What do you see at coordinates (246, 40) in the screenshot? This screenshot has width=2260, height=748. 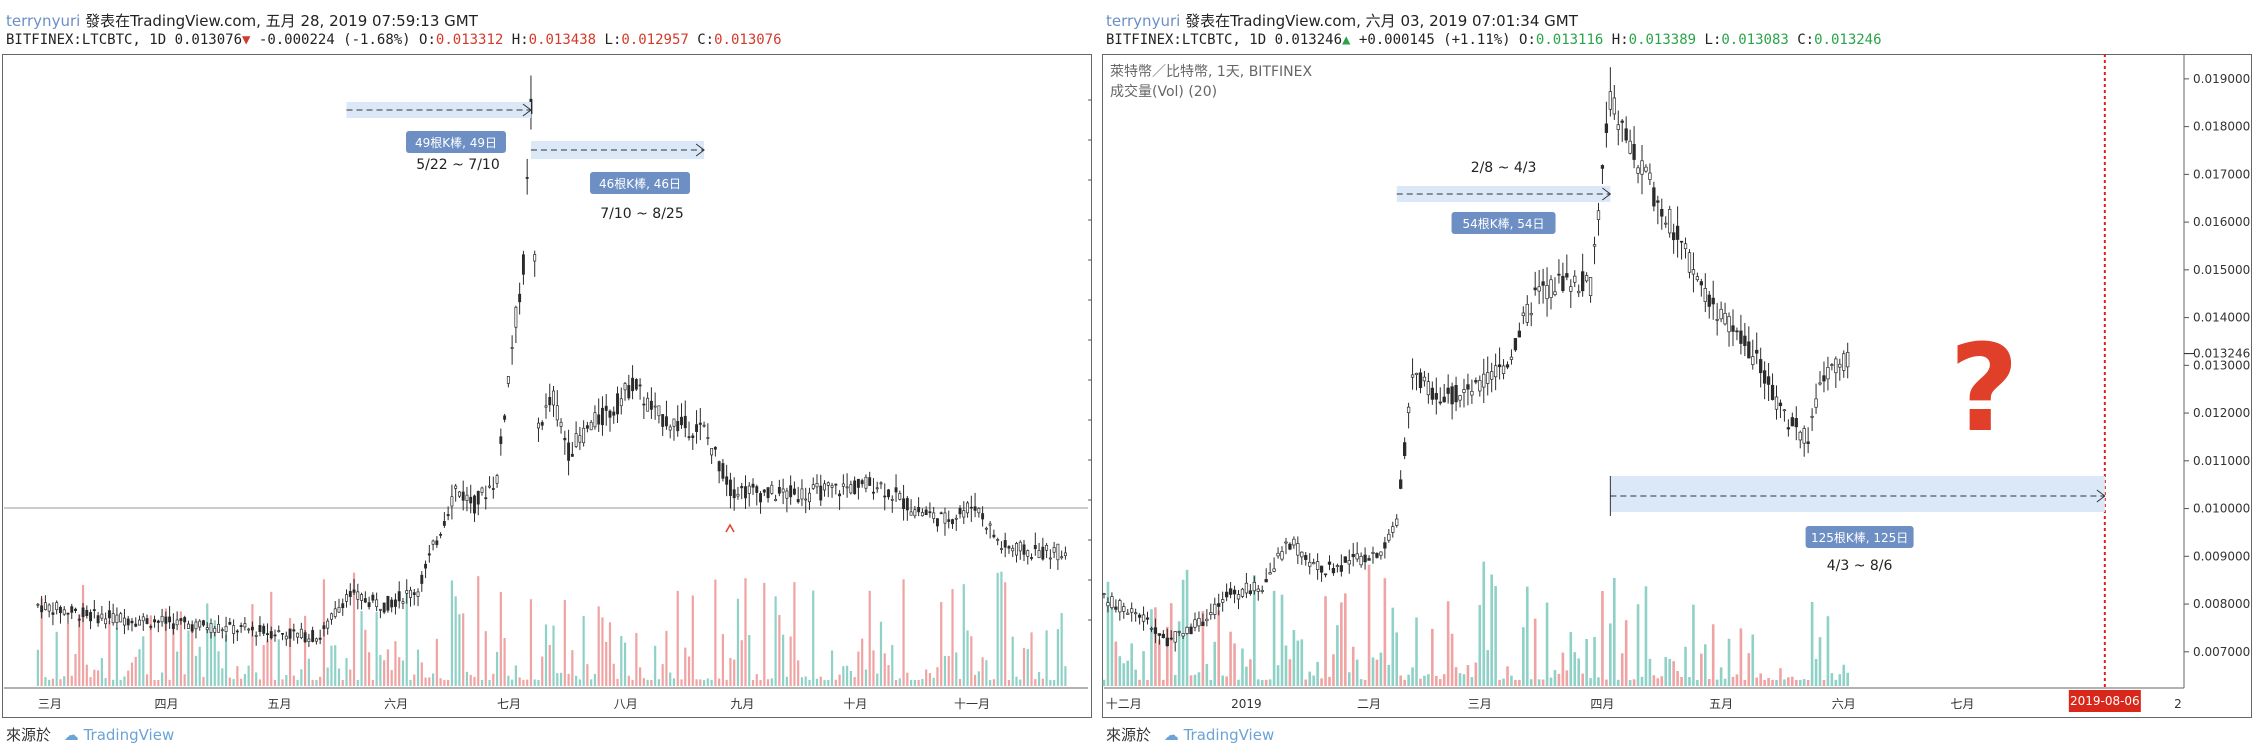 I see `down-arrow-icon: ▼` at bounding box center [246, 40].